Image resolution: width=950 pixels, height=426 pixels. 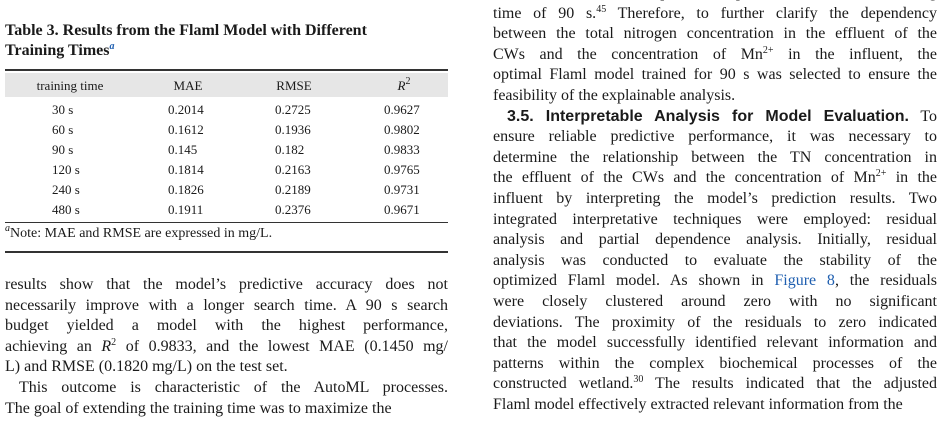 I want to click on header-cell: MAE, so click(x=188, y=86).